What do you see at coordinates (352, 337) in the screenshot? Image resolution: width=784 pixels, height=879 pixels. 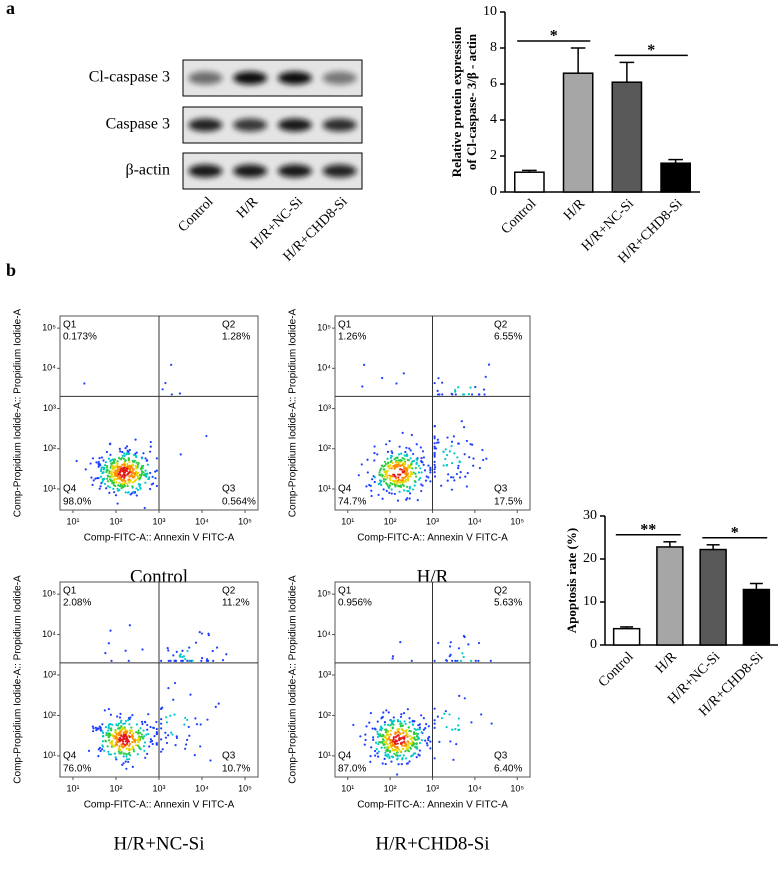 I see `quadrant-percent: 1.26%` at bounding box center [352, 337].